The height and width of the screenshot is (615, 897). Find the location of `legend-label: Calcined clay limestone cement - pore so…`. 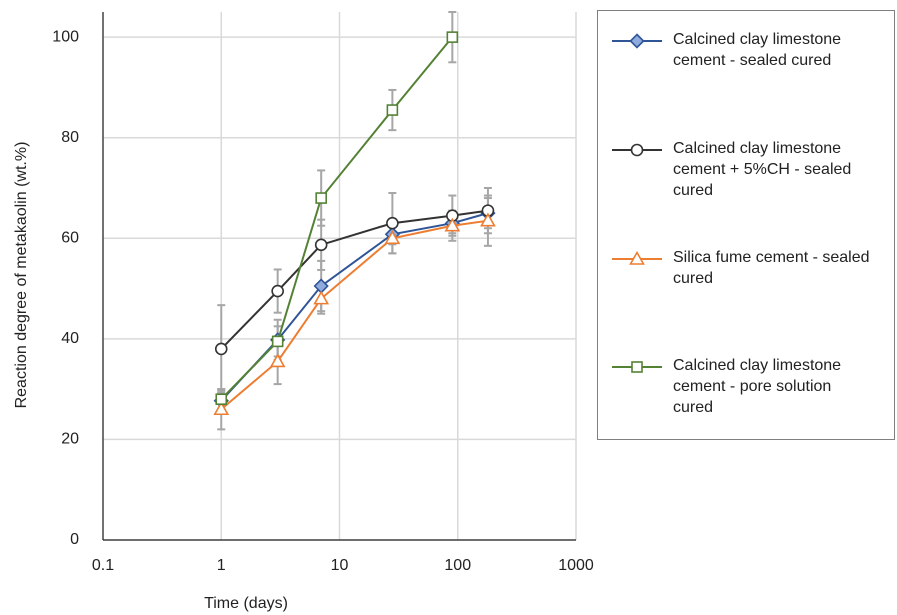

legend-label: Calcined clay limestone cement - pore so… is located at coordinates (757, 386).